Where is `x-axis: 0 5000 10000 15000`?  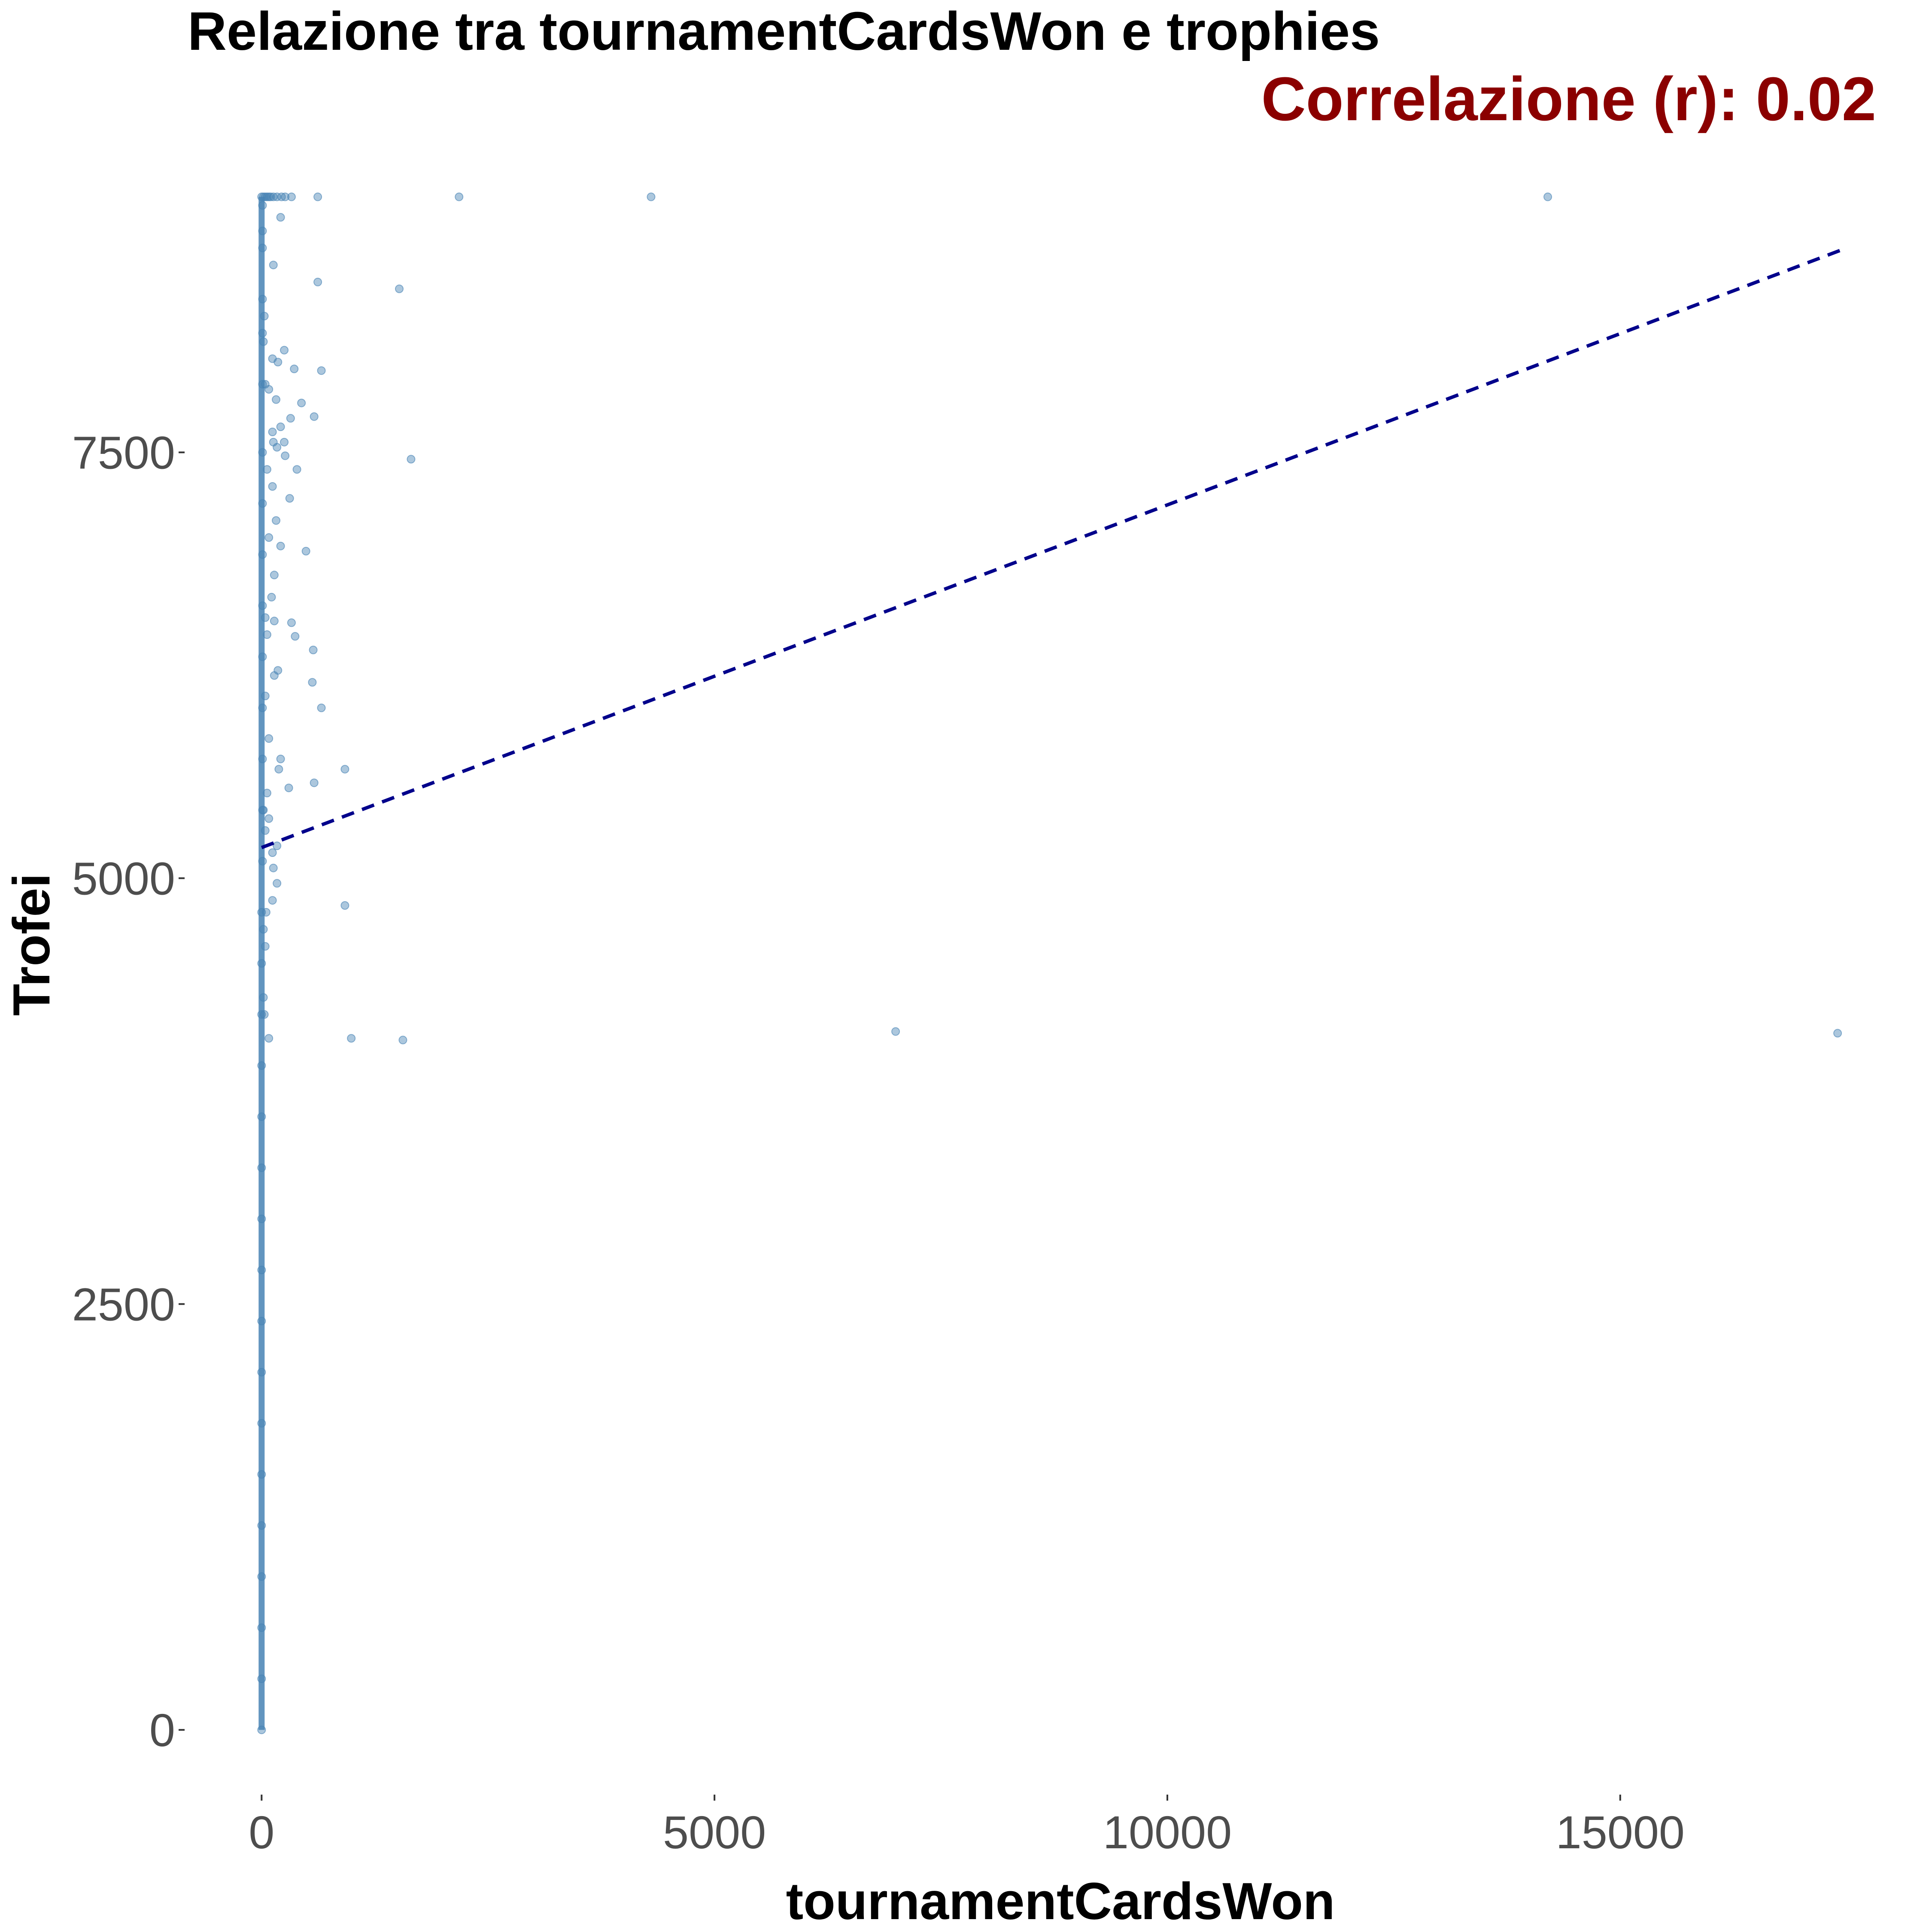
x-axis: 0 5000 10000 15000 is located at coordinates (967, 1827).